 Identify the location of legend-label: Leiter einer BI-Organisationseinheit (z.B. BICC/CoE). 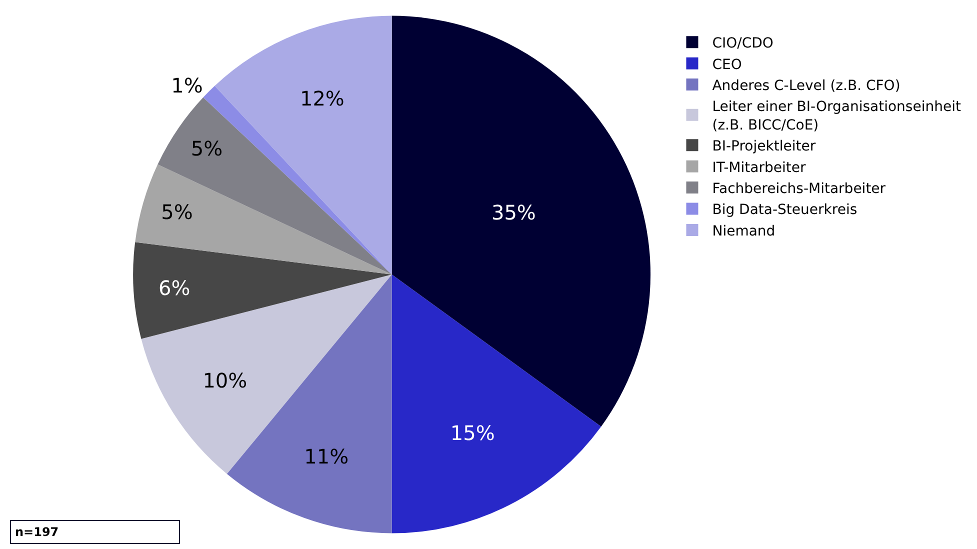
(837, 116).